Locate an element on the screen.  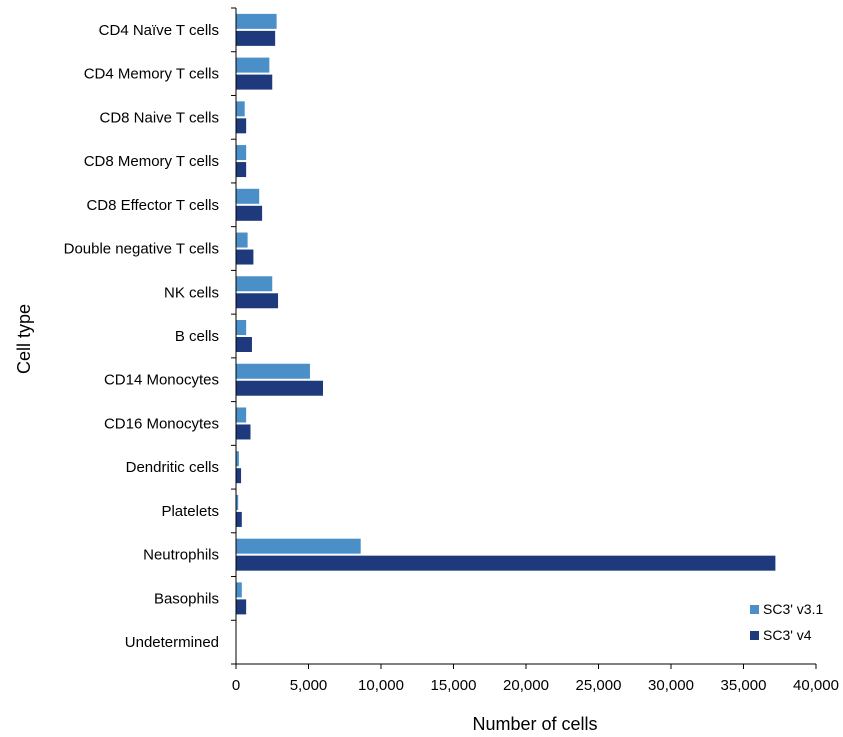
category-label: CD4 Naïve T cells is located at coordinates (159, 30).